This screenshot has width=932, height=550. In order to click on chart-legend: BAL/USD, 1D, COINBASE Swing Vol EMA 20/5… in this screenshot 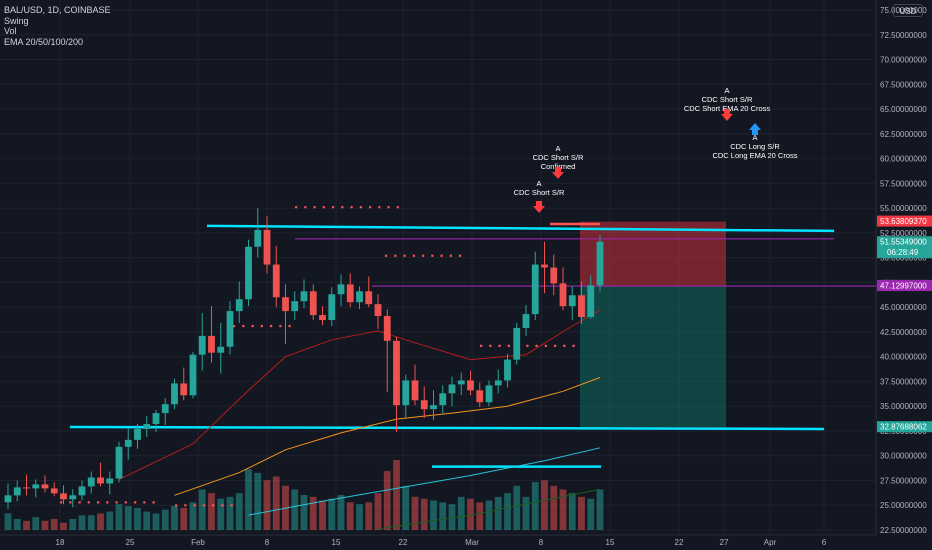, I will do `click(57, 26)`.